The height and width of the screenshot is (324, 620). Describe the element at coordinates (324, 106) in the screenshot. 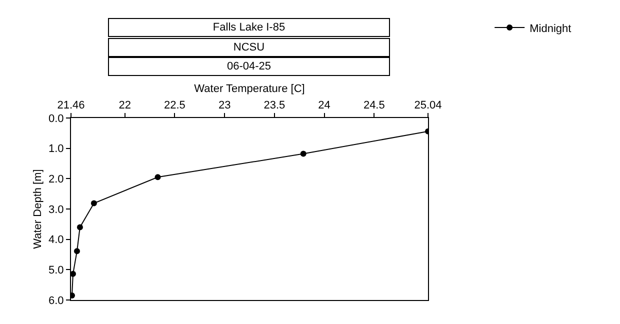

I see `x-tick-label: 24` at that location.